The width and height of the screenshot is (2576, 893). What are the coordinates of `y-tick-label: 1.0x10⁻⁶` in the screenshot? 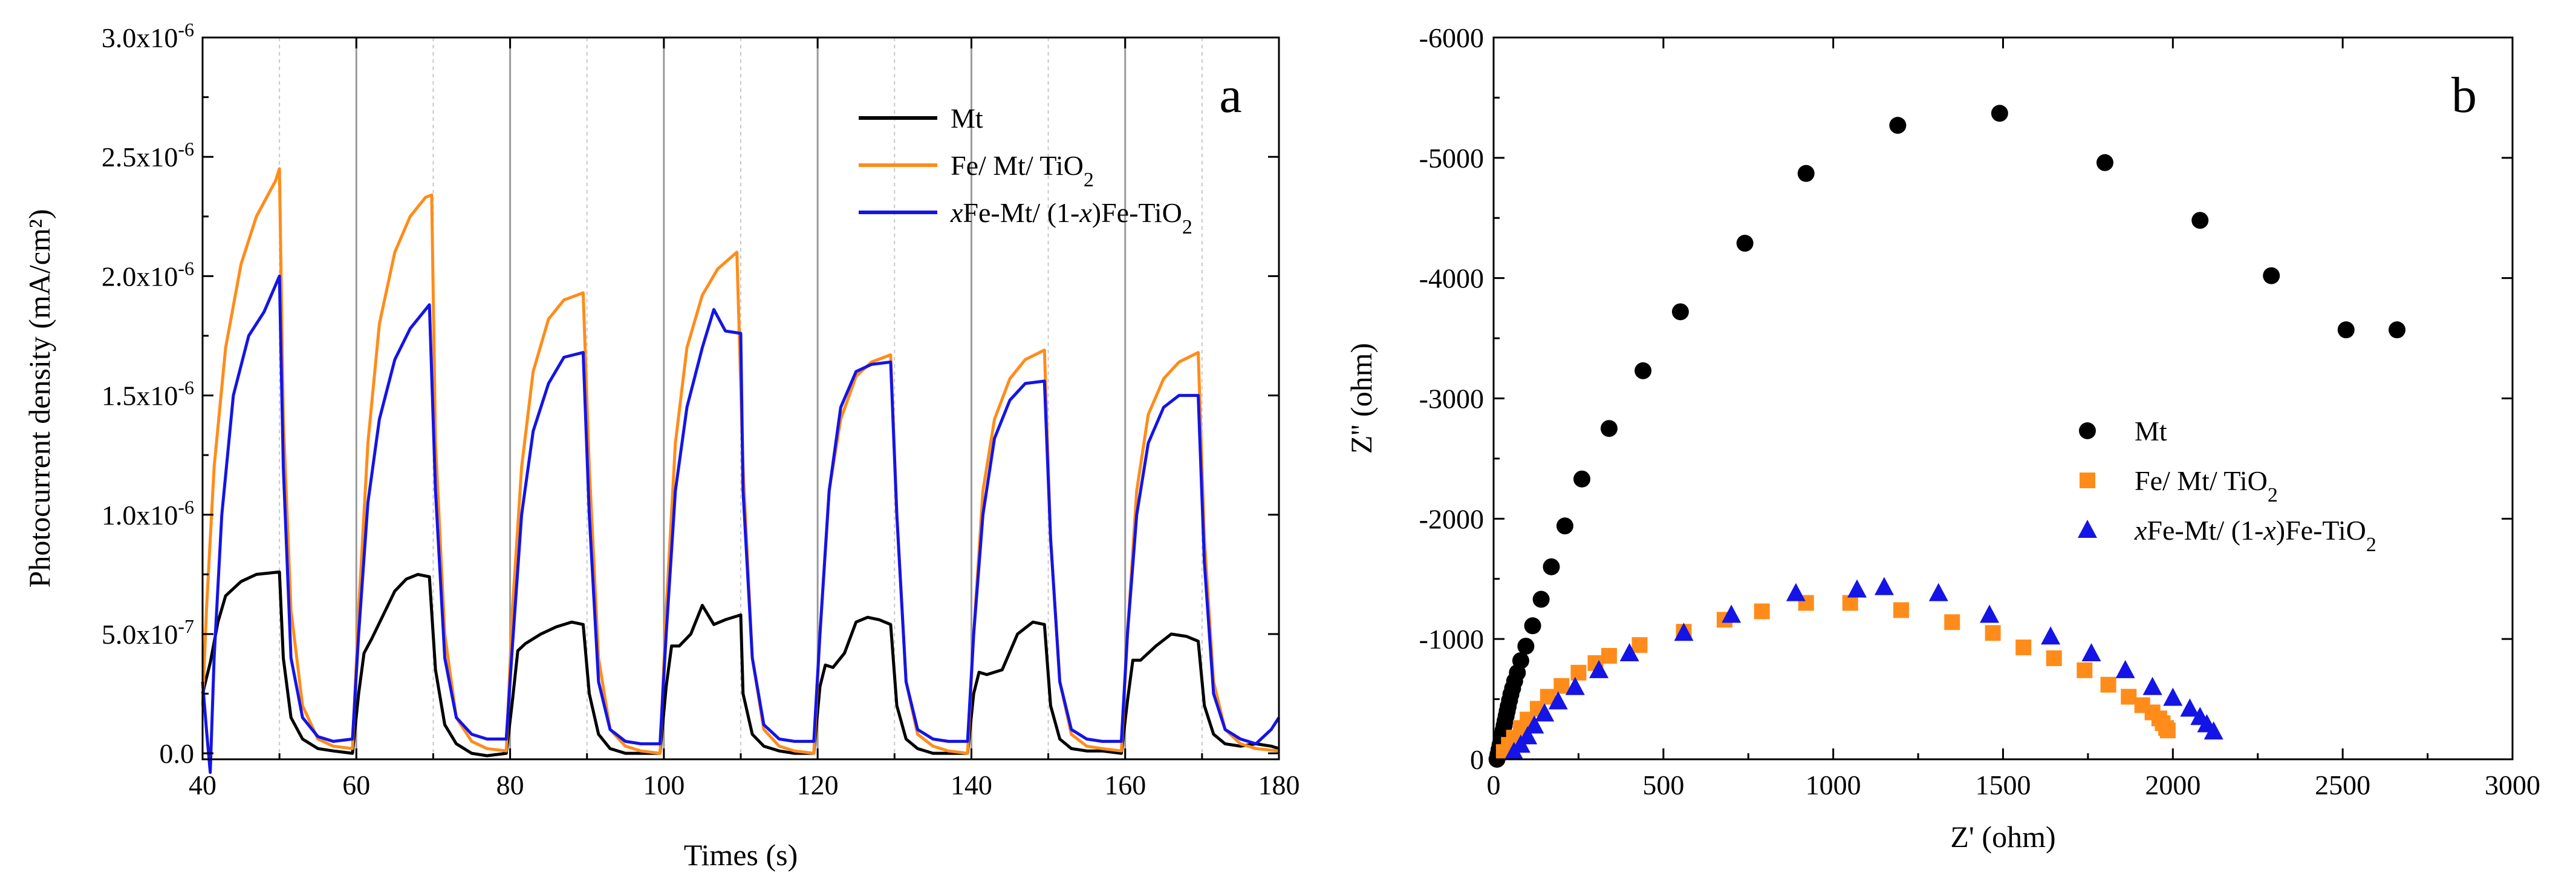 It's located at (148, 513).